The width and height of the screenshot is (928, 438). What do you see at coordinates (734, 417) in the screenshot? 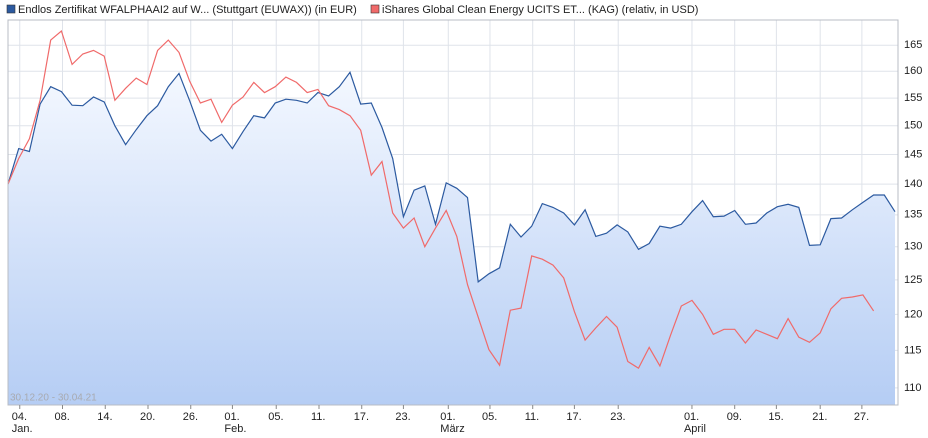
I see `x-tick-label: 09.` at bounding box center [734, 417].